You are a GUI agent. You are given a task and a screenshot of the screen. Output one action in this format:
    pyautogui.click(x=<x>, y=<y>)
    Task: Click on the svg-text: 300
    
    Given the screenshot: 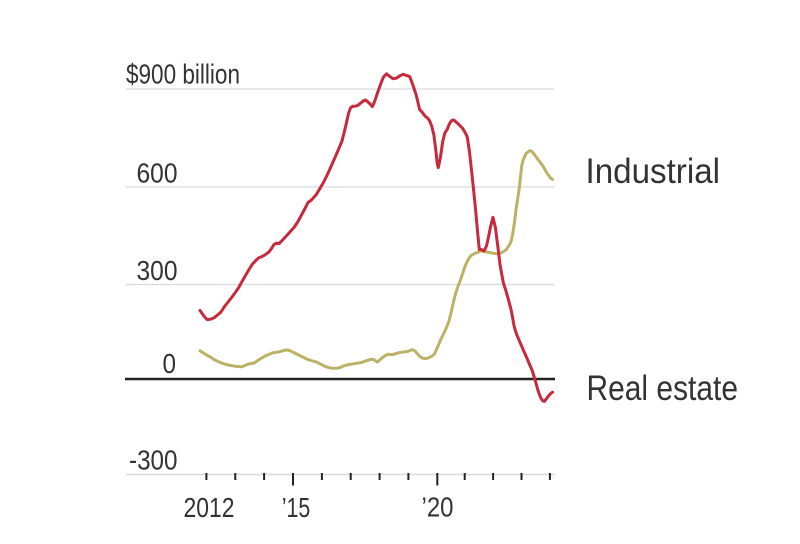 What is the action you would take?
    pyautogui.click(x=157, y=270)
    